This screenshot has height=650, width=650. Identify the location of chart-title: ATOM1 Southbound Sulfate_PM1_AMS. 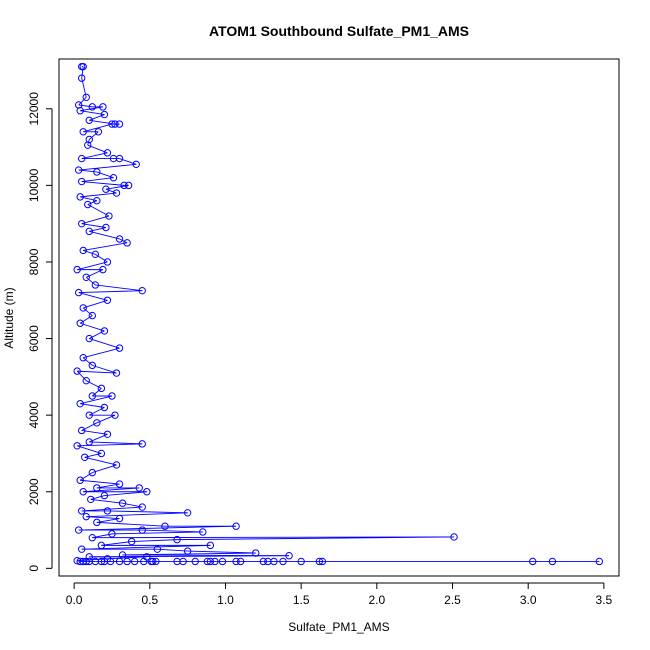
(339, 31).